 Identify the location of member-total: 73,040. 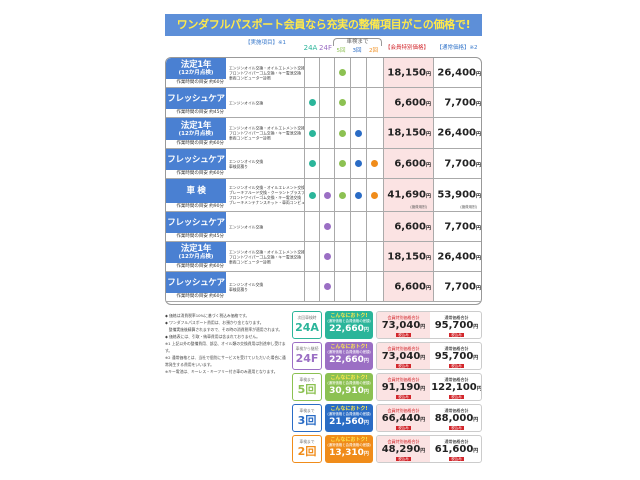
(401, 356).